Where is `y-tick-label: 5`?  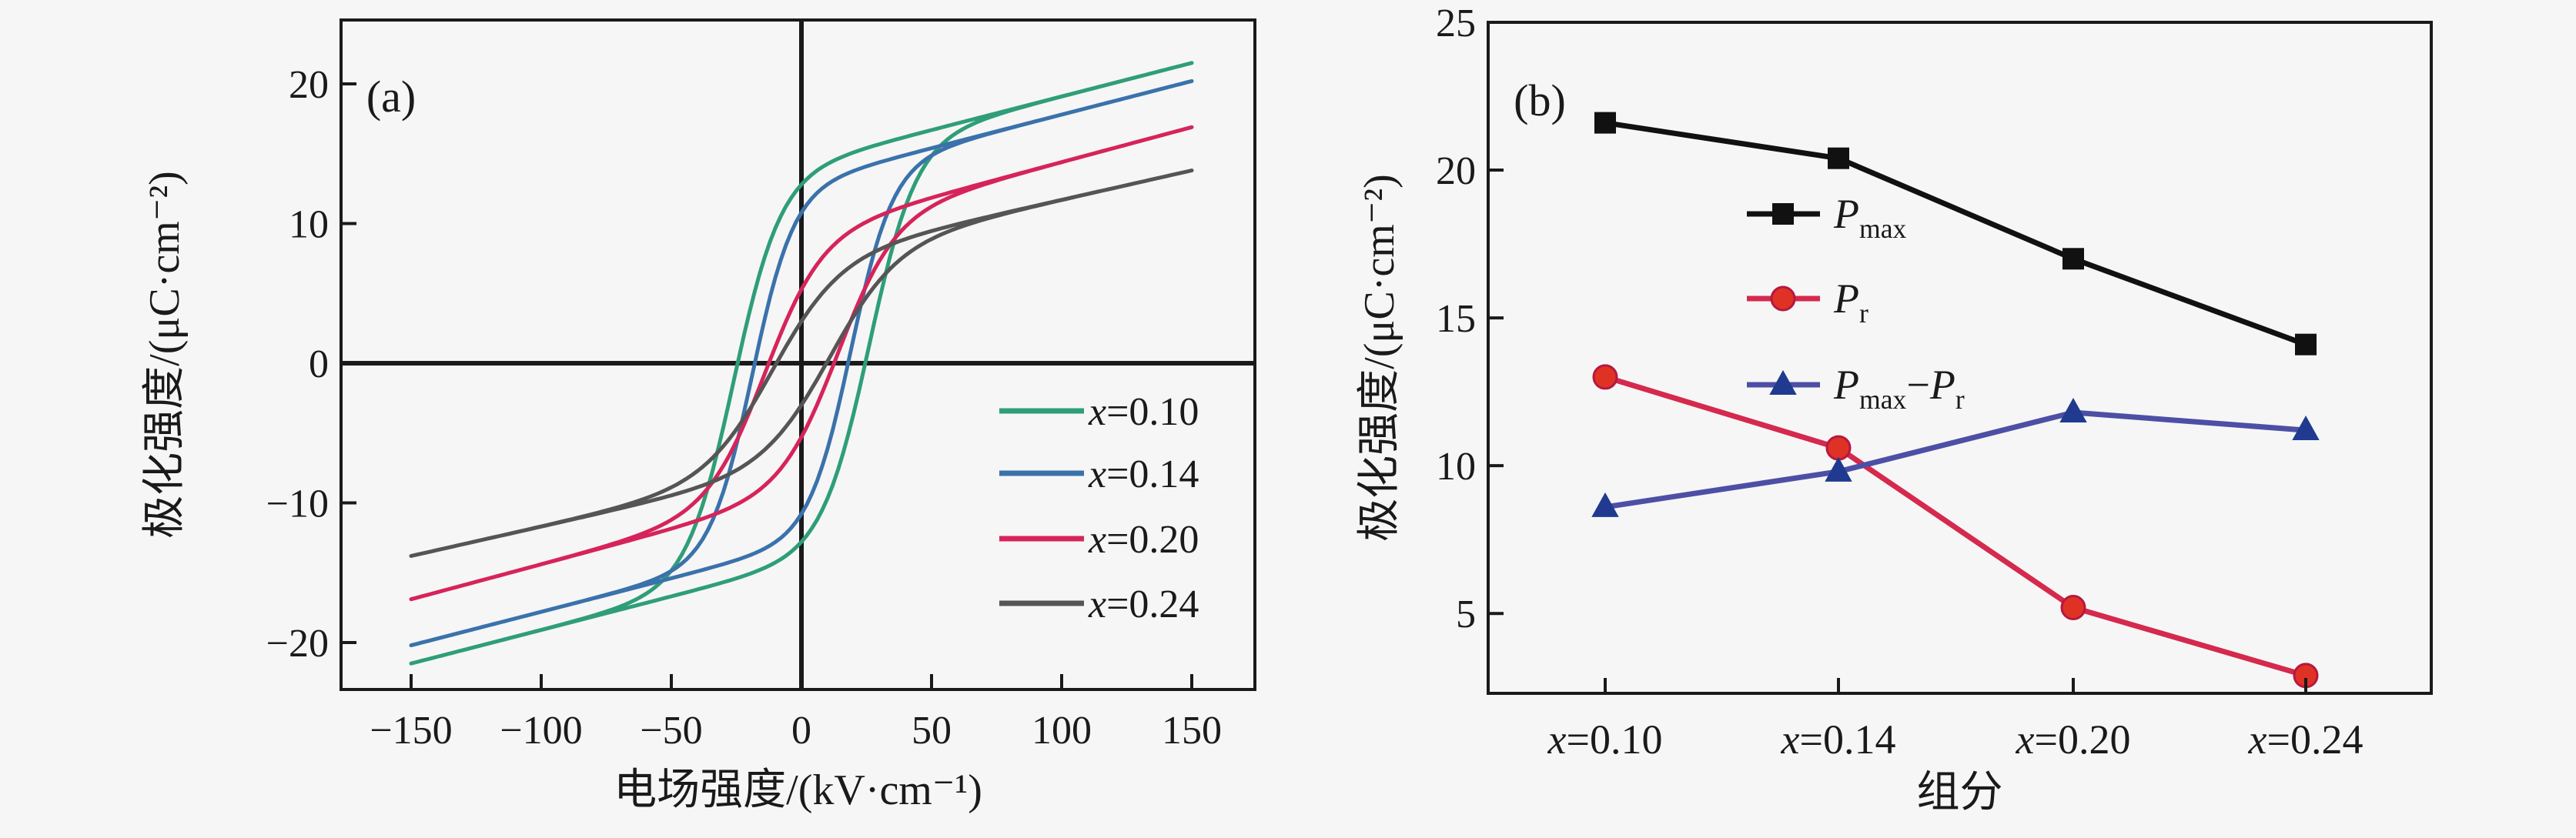
y-tick-label: 5 is located at coordinates (1466, 614).